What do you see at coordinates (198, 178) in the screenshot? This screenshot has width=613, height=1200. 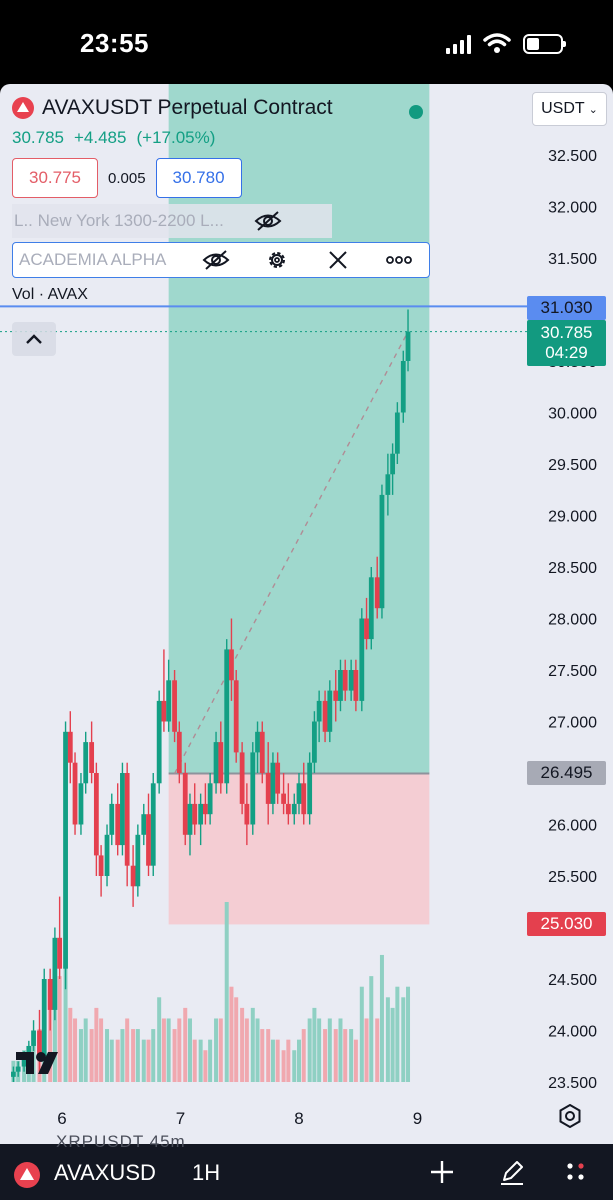 I see `buy-button: 30.780` at bounding box center [198, 178].